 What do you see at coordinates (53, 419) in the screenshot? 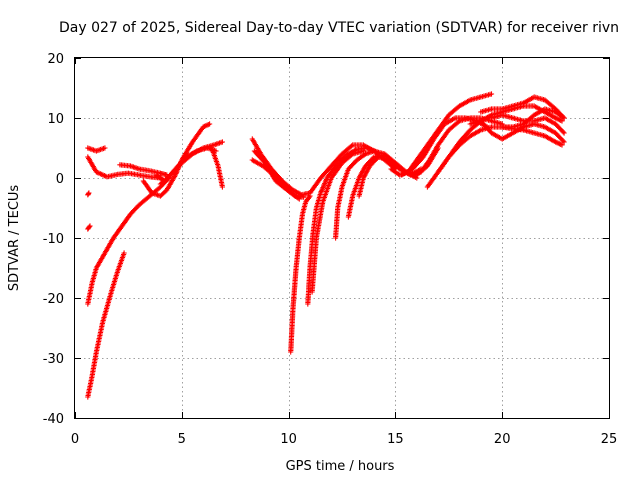
I see `y-tick-label: -40` at bounding box center [53, 419].